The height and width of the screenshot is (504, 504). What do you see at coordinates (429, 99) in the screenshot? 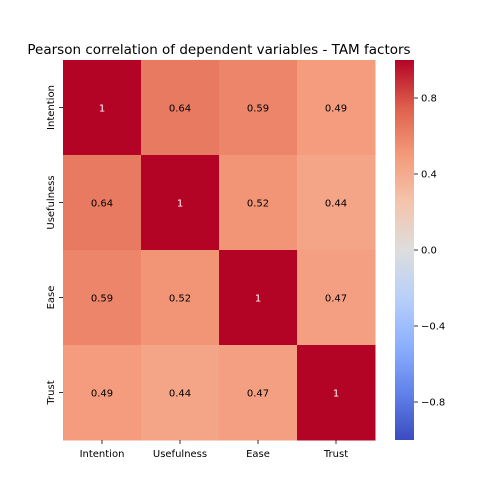
I see `colorbar-tick-label: 0.8` at bounding box center [429, 99].